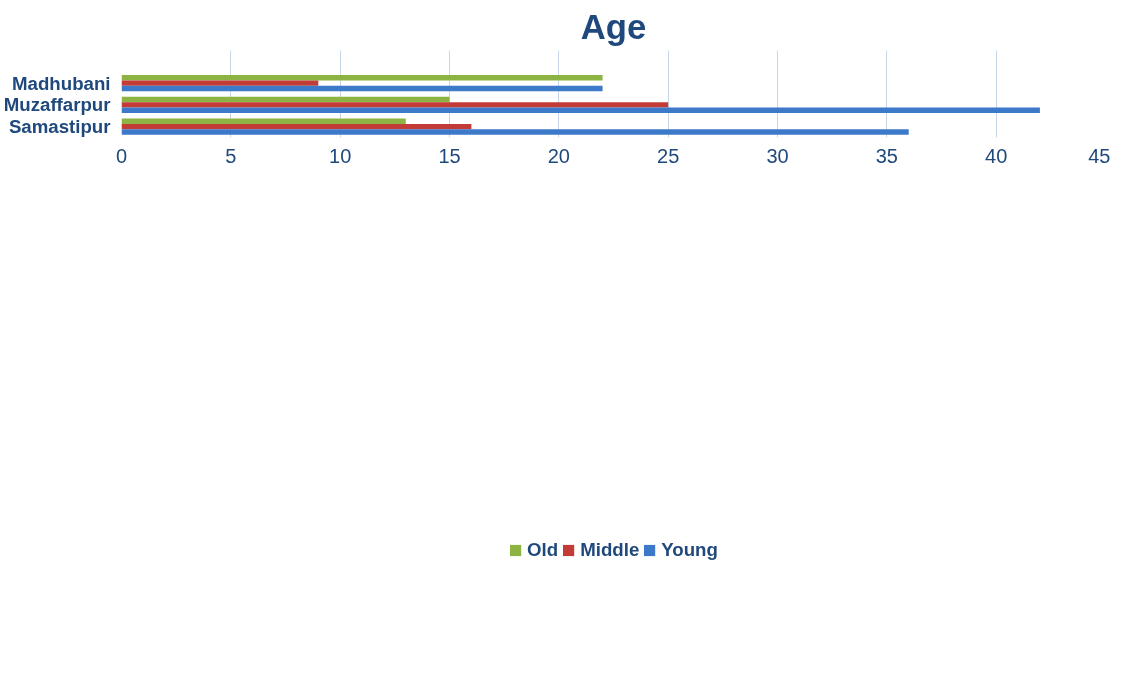 The height and width of the screenshot is (693, 1122). Describe the element at coordinates (57, 105) in the screenshot. I see `y-tick-label: Muzaffarpur` at that location.